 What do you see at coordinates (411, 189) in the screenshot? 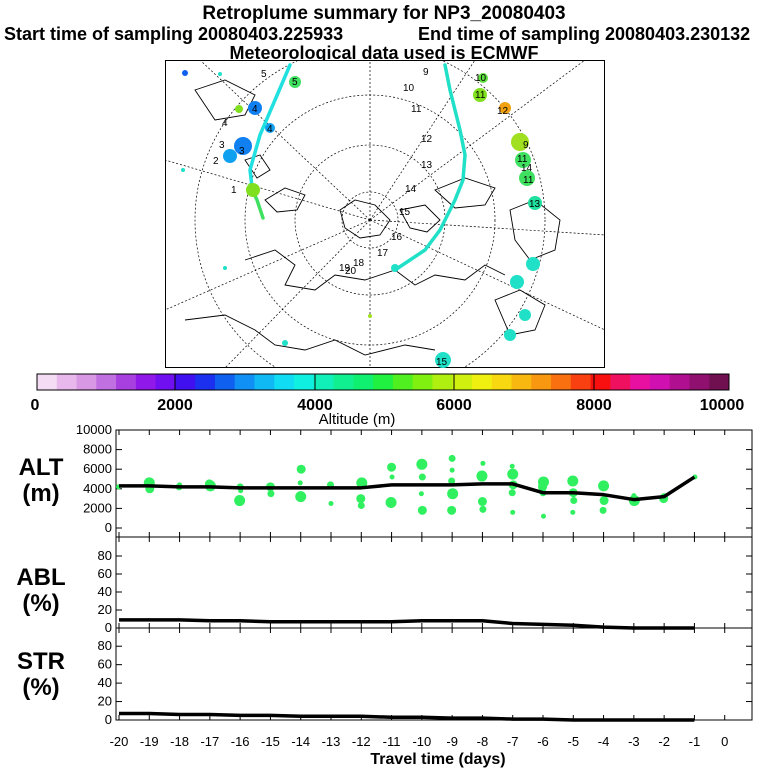
I see `map-label: 14` at bounding box center [411, 189].